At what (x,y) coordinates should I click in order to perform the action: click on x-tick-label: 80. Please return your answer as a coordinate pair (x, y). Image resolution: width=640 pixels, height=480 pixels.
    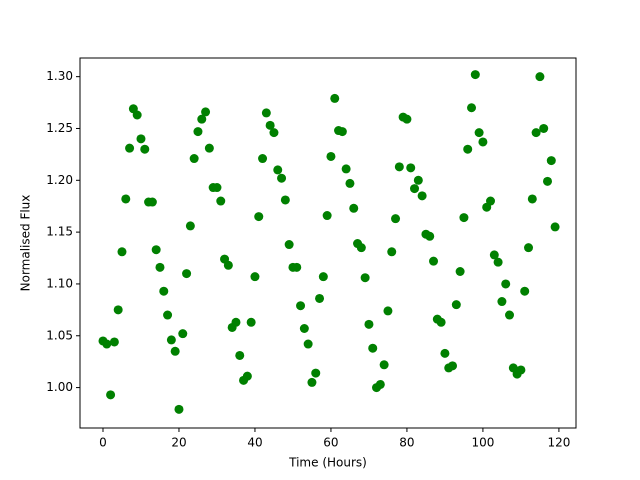
    Looking at the image, I should click on (406, 443).